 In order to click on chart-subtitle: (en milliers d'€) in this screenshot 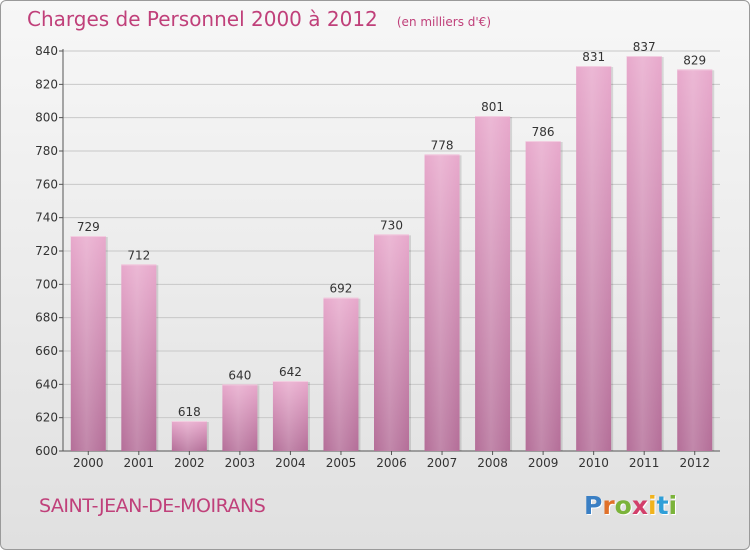, I will do `click(443, 22)`.